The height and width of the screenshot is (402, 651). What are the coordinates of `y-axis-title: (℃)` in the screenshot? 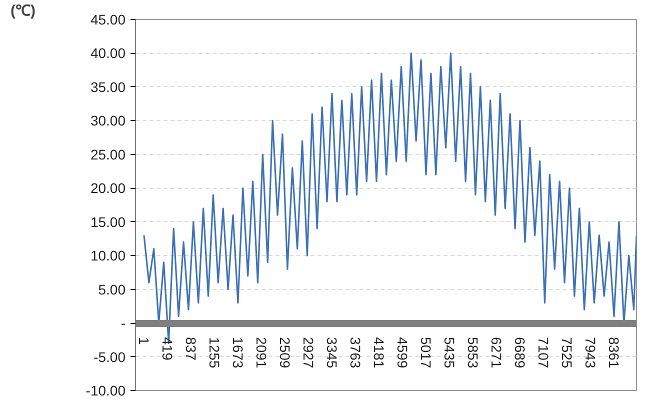 It's located at (23, 11).